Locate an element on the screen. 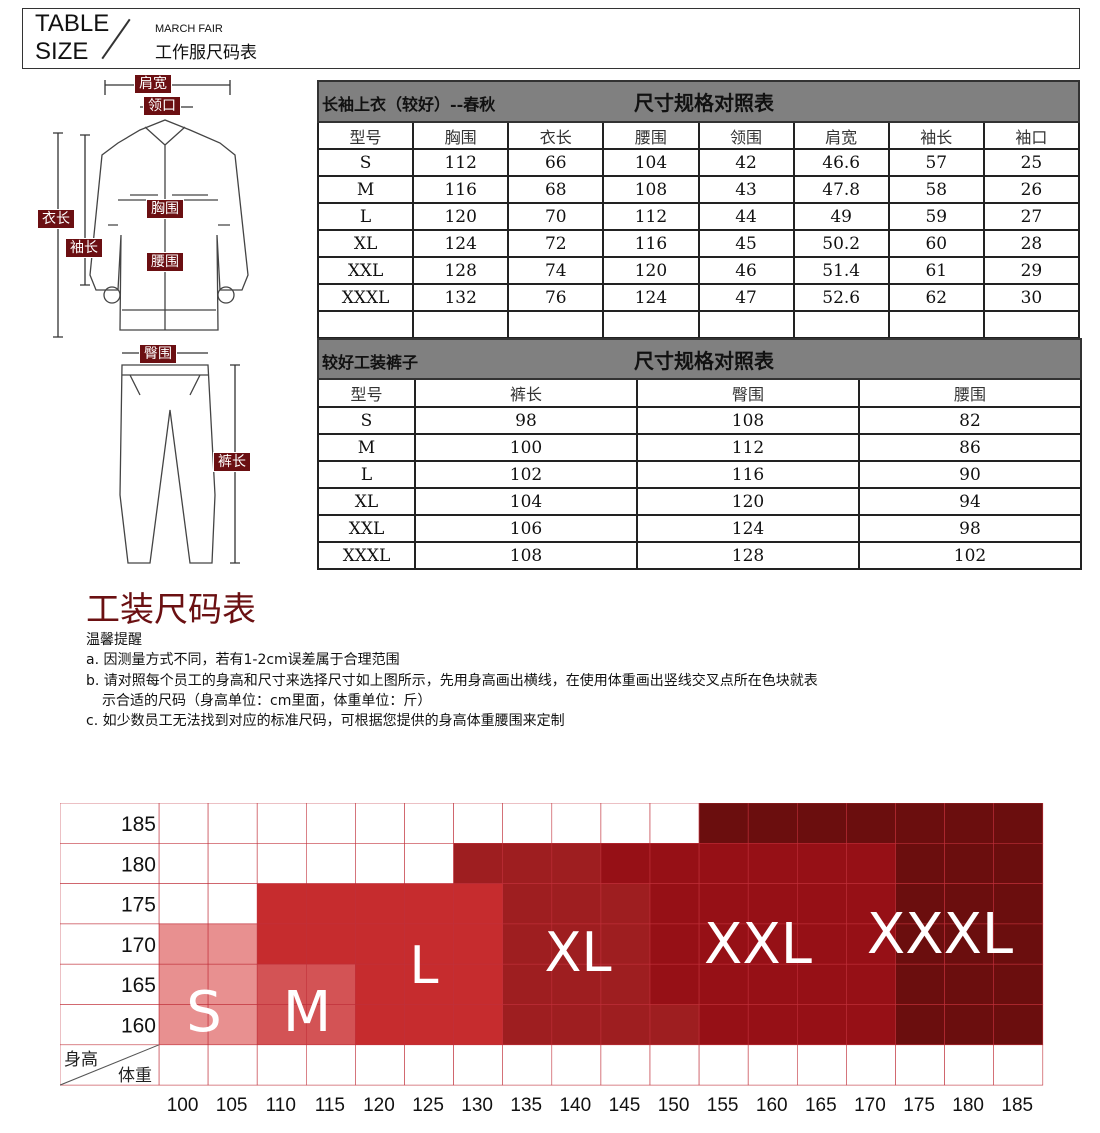 This screenshot has height=1133, width=1100. table-cell: 47 is located at coordinates (746, 297).